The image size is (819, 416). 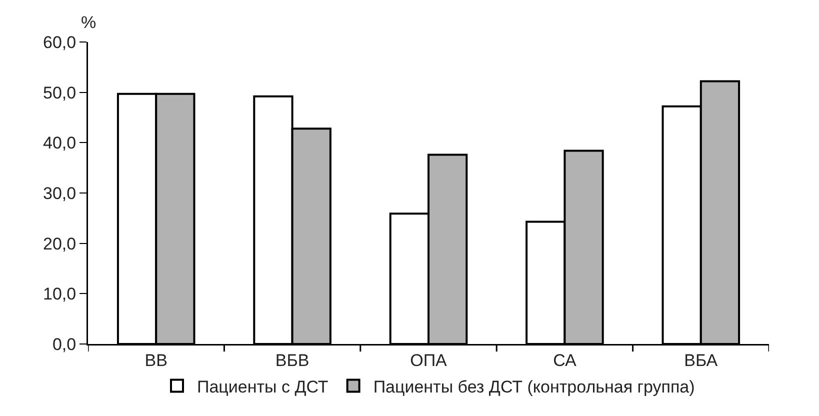 I want to click on x-tick-label: ВВ, so click(x=156, y=360).